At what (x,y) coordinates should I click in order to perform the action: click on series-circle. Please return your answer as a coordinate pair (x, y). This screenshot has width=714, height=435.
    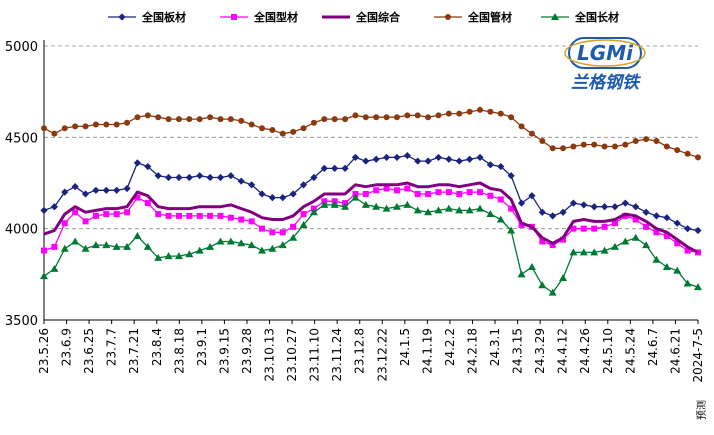
    Looking at the image, I should click on (371, 133).